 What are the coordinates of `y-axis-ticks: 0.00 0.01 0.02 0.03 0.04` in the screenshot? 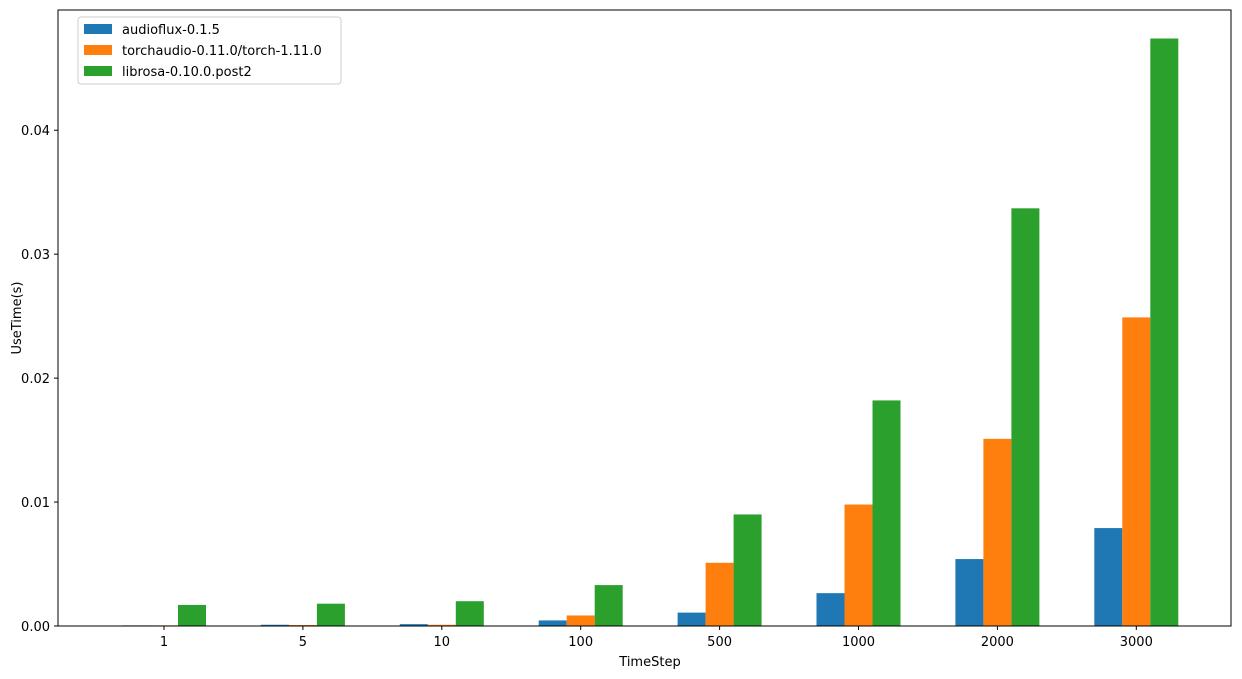 It's located at (39, 379).